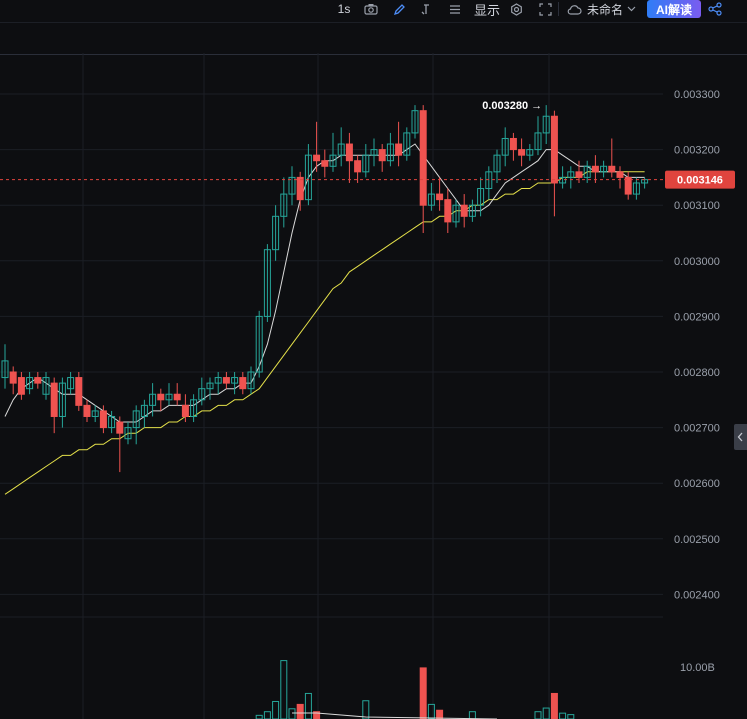 This screenshot has width=747, height=719. I want to click on share-icon, so click(715, 9).